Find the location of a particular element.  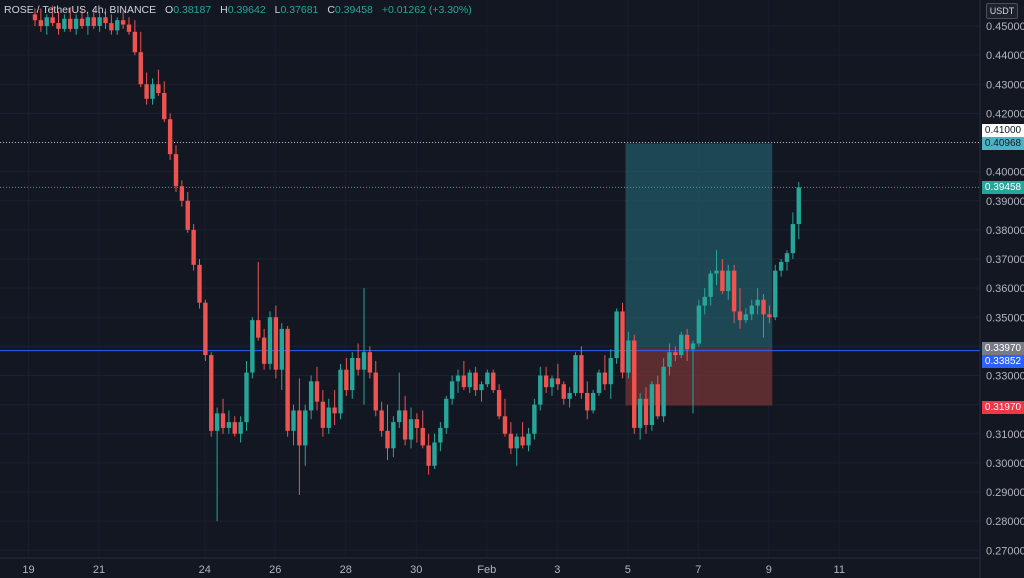

high-value: 0.39642 is located at coordinates (246, 10).